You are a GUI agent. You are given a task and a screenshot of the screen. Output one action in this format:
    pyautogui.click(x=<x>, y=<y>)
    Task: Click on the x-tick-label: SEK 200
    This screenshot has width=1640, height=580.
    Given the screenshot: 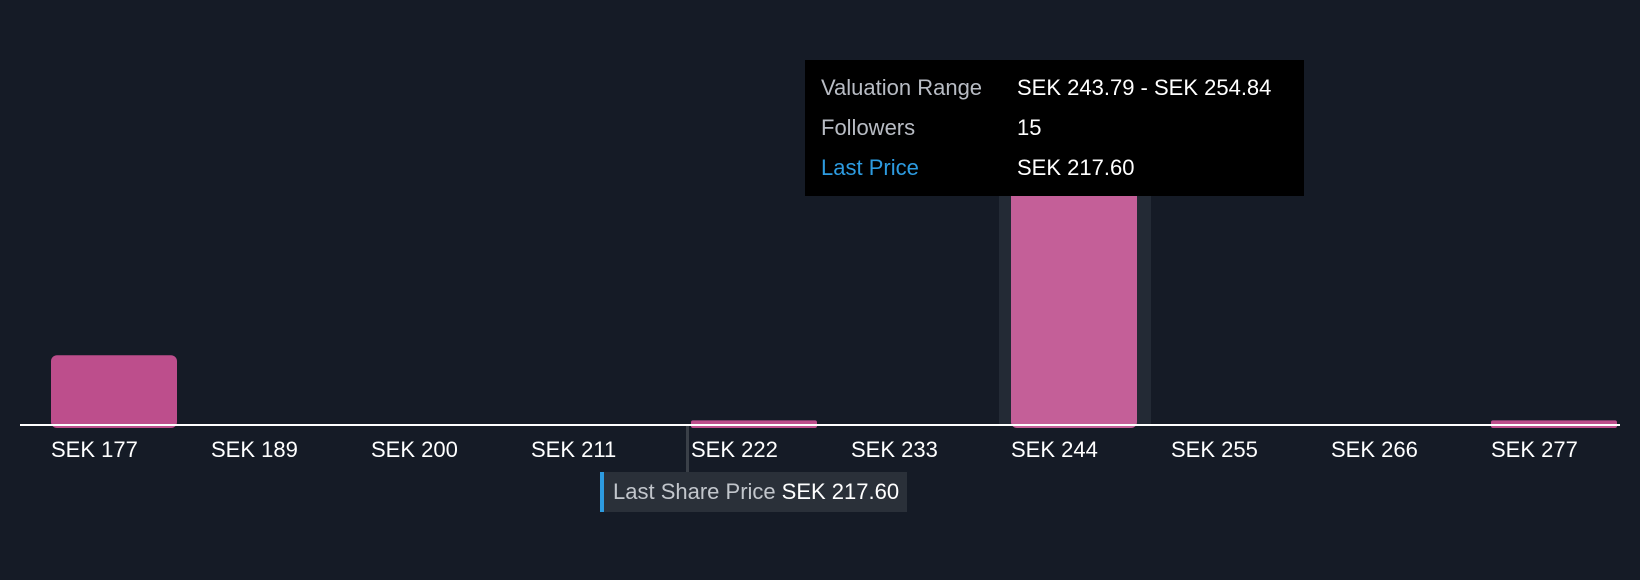 What is the action you would take?
    pyautogui.click(x=414, y=449)
    